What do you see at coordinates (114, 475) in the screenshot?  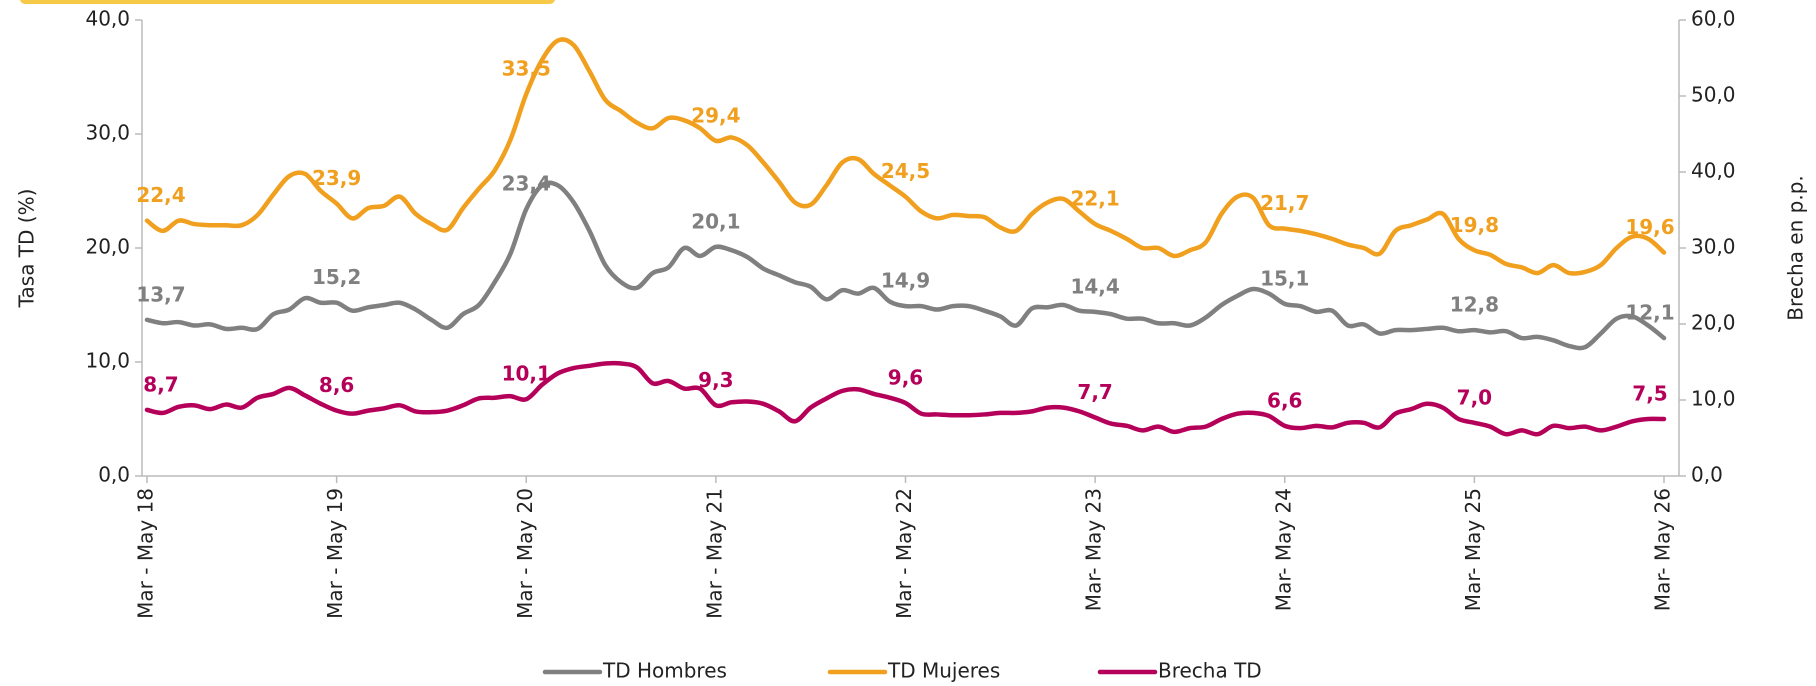 I see `y-tick-label: 0,0` at bounding box center [114, 475].